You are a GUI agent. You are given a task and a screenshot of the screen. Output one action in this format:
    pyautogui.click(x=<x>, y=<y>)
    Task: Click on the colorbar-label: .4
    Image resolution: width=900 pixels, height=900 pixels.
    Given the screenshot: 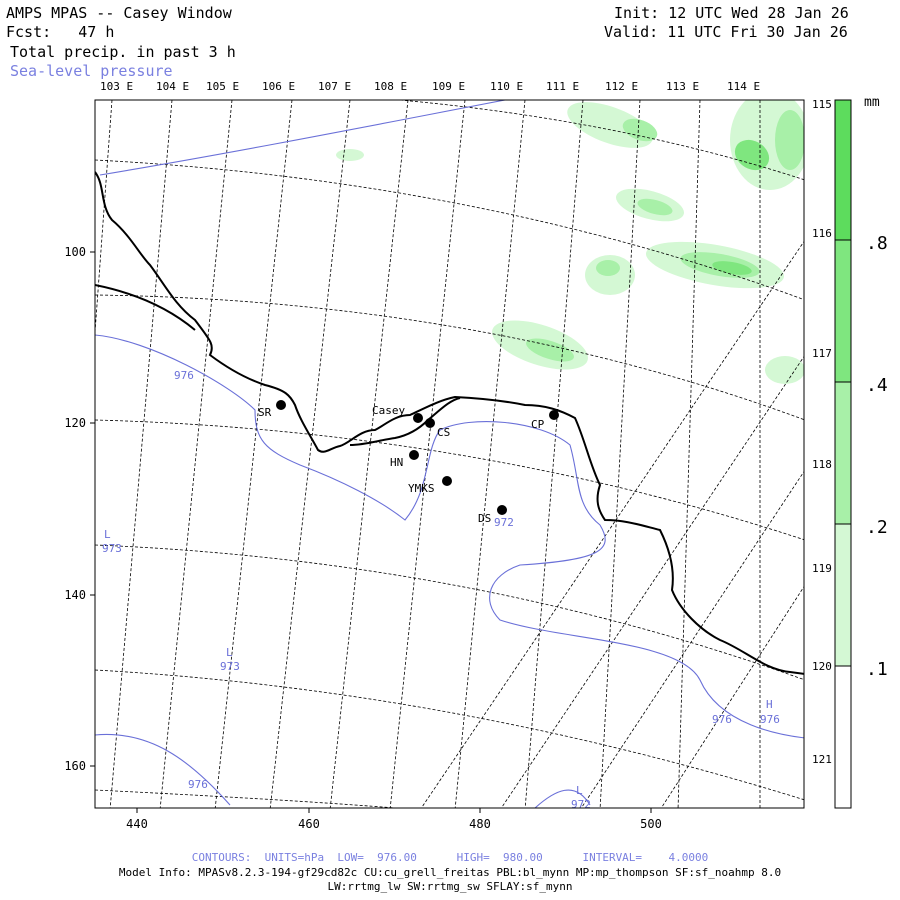 What is the action you would take?
    pyautogui.click(x=877, y=385)
    